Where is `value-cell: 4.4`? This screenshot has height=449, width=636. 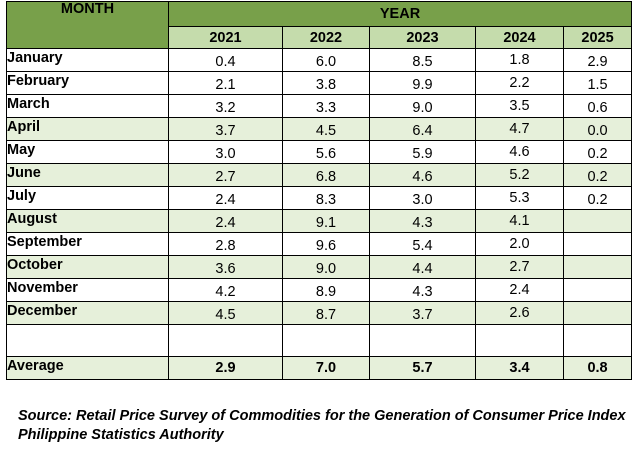 value-cell: 4.4 is located at coordinates (422, 267).